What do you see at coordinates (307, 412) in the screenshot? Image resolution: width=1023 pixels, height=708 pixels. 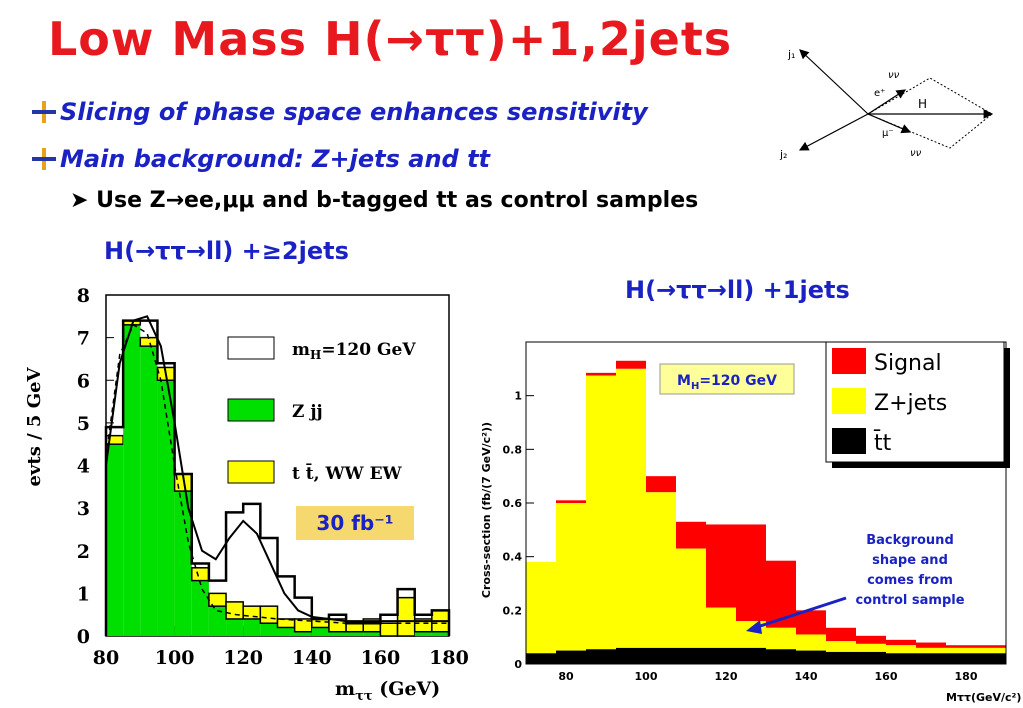 I see `legend-zjj: Z jj` at bounding box center [307, 412].